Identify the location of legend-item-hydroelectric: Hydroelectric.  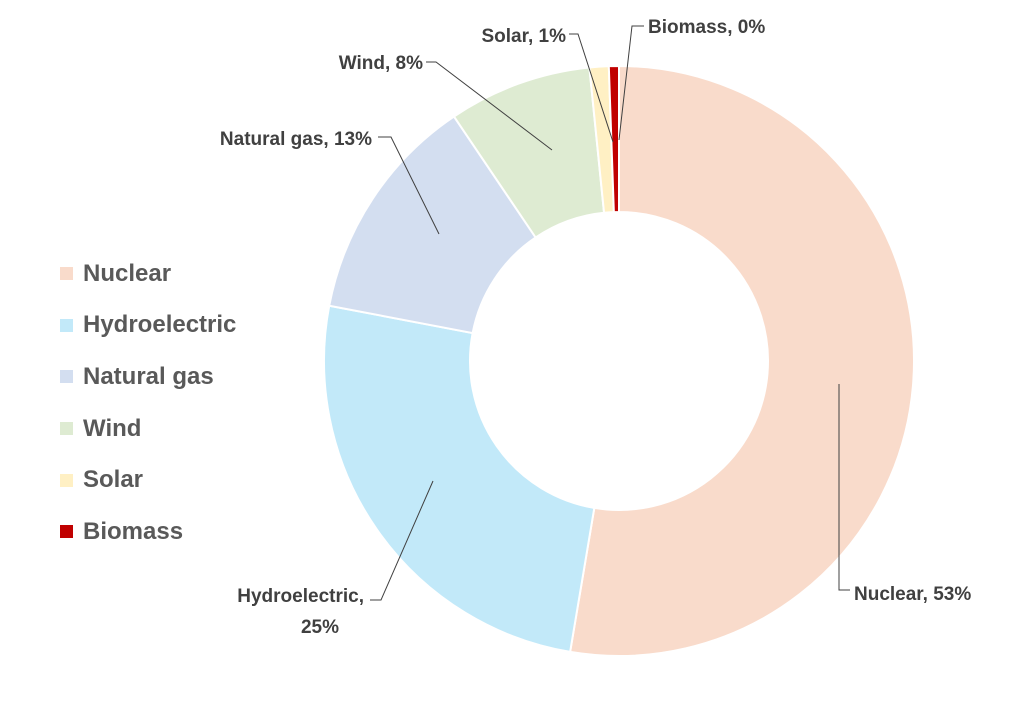
(148, 326).